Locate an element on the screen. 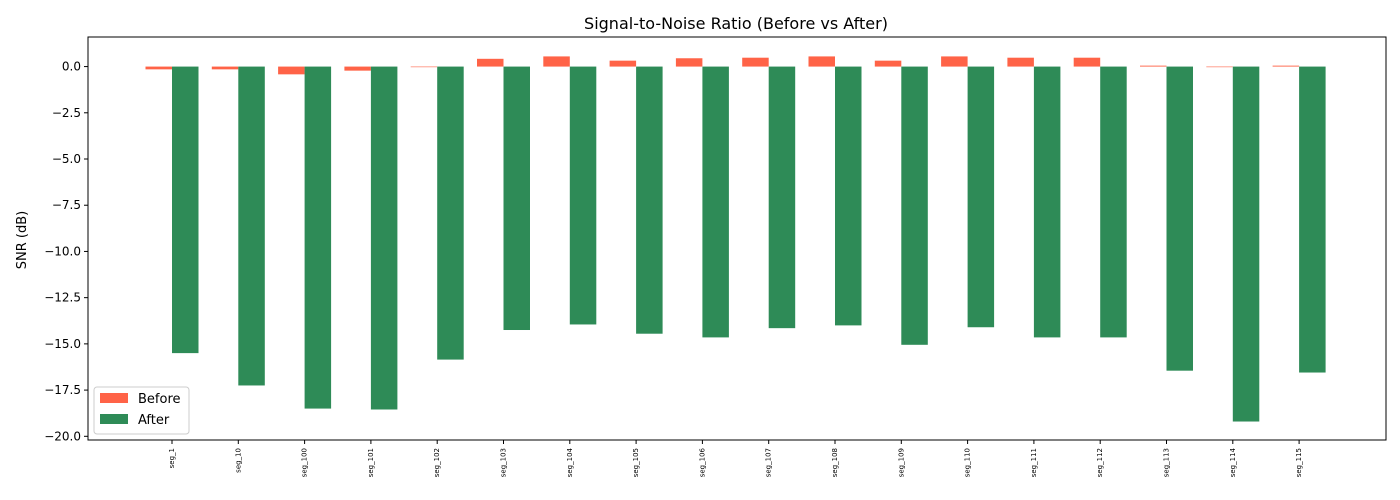 Image resolution: width=1400 pixels, height=500 pixels. y-tick-label: −15.0 is located at coordinates (62, 344).